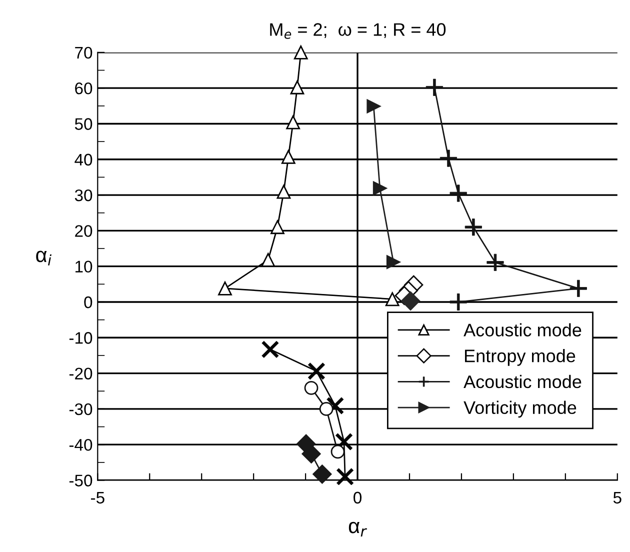 The height and width of the screenshot is (552, 630). Describe the element at coordinates (80, 480) in the screenshot. I see `y-tick-label: -50` at that location.